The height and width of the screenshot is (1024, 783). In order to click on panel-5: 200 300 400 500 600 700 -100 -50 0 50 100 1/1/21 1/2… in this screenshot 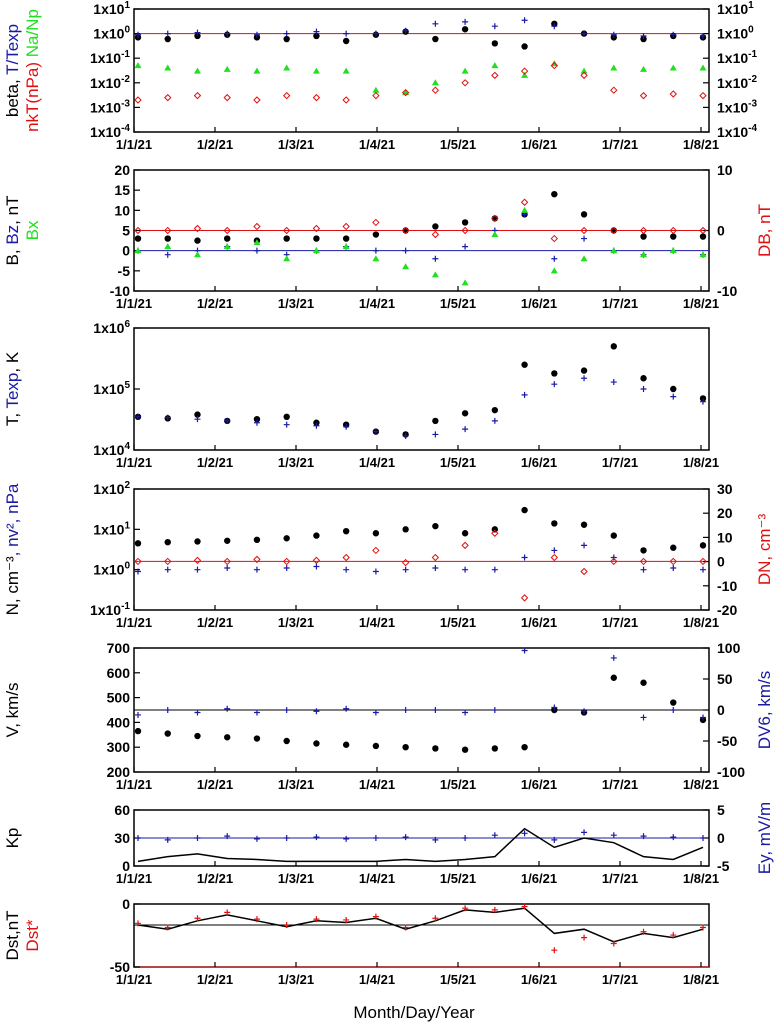, I will do `click(388, 716)`.